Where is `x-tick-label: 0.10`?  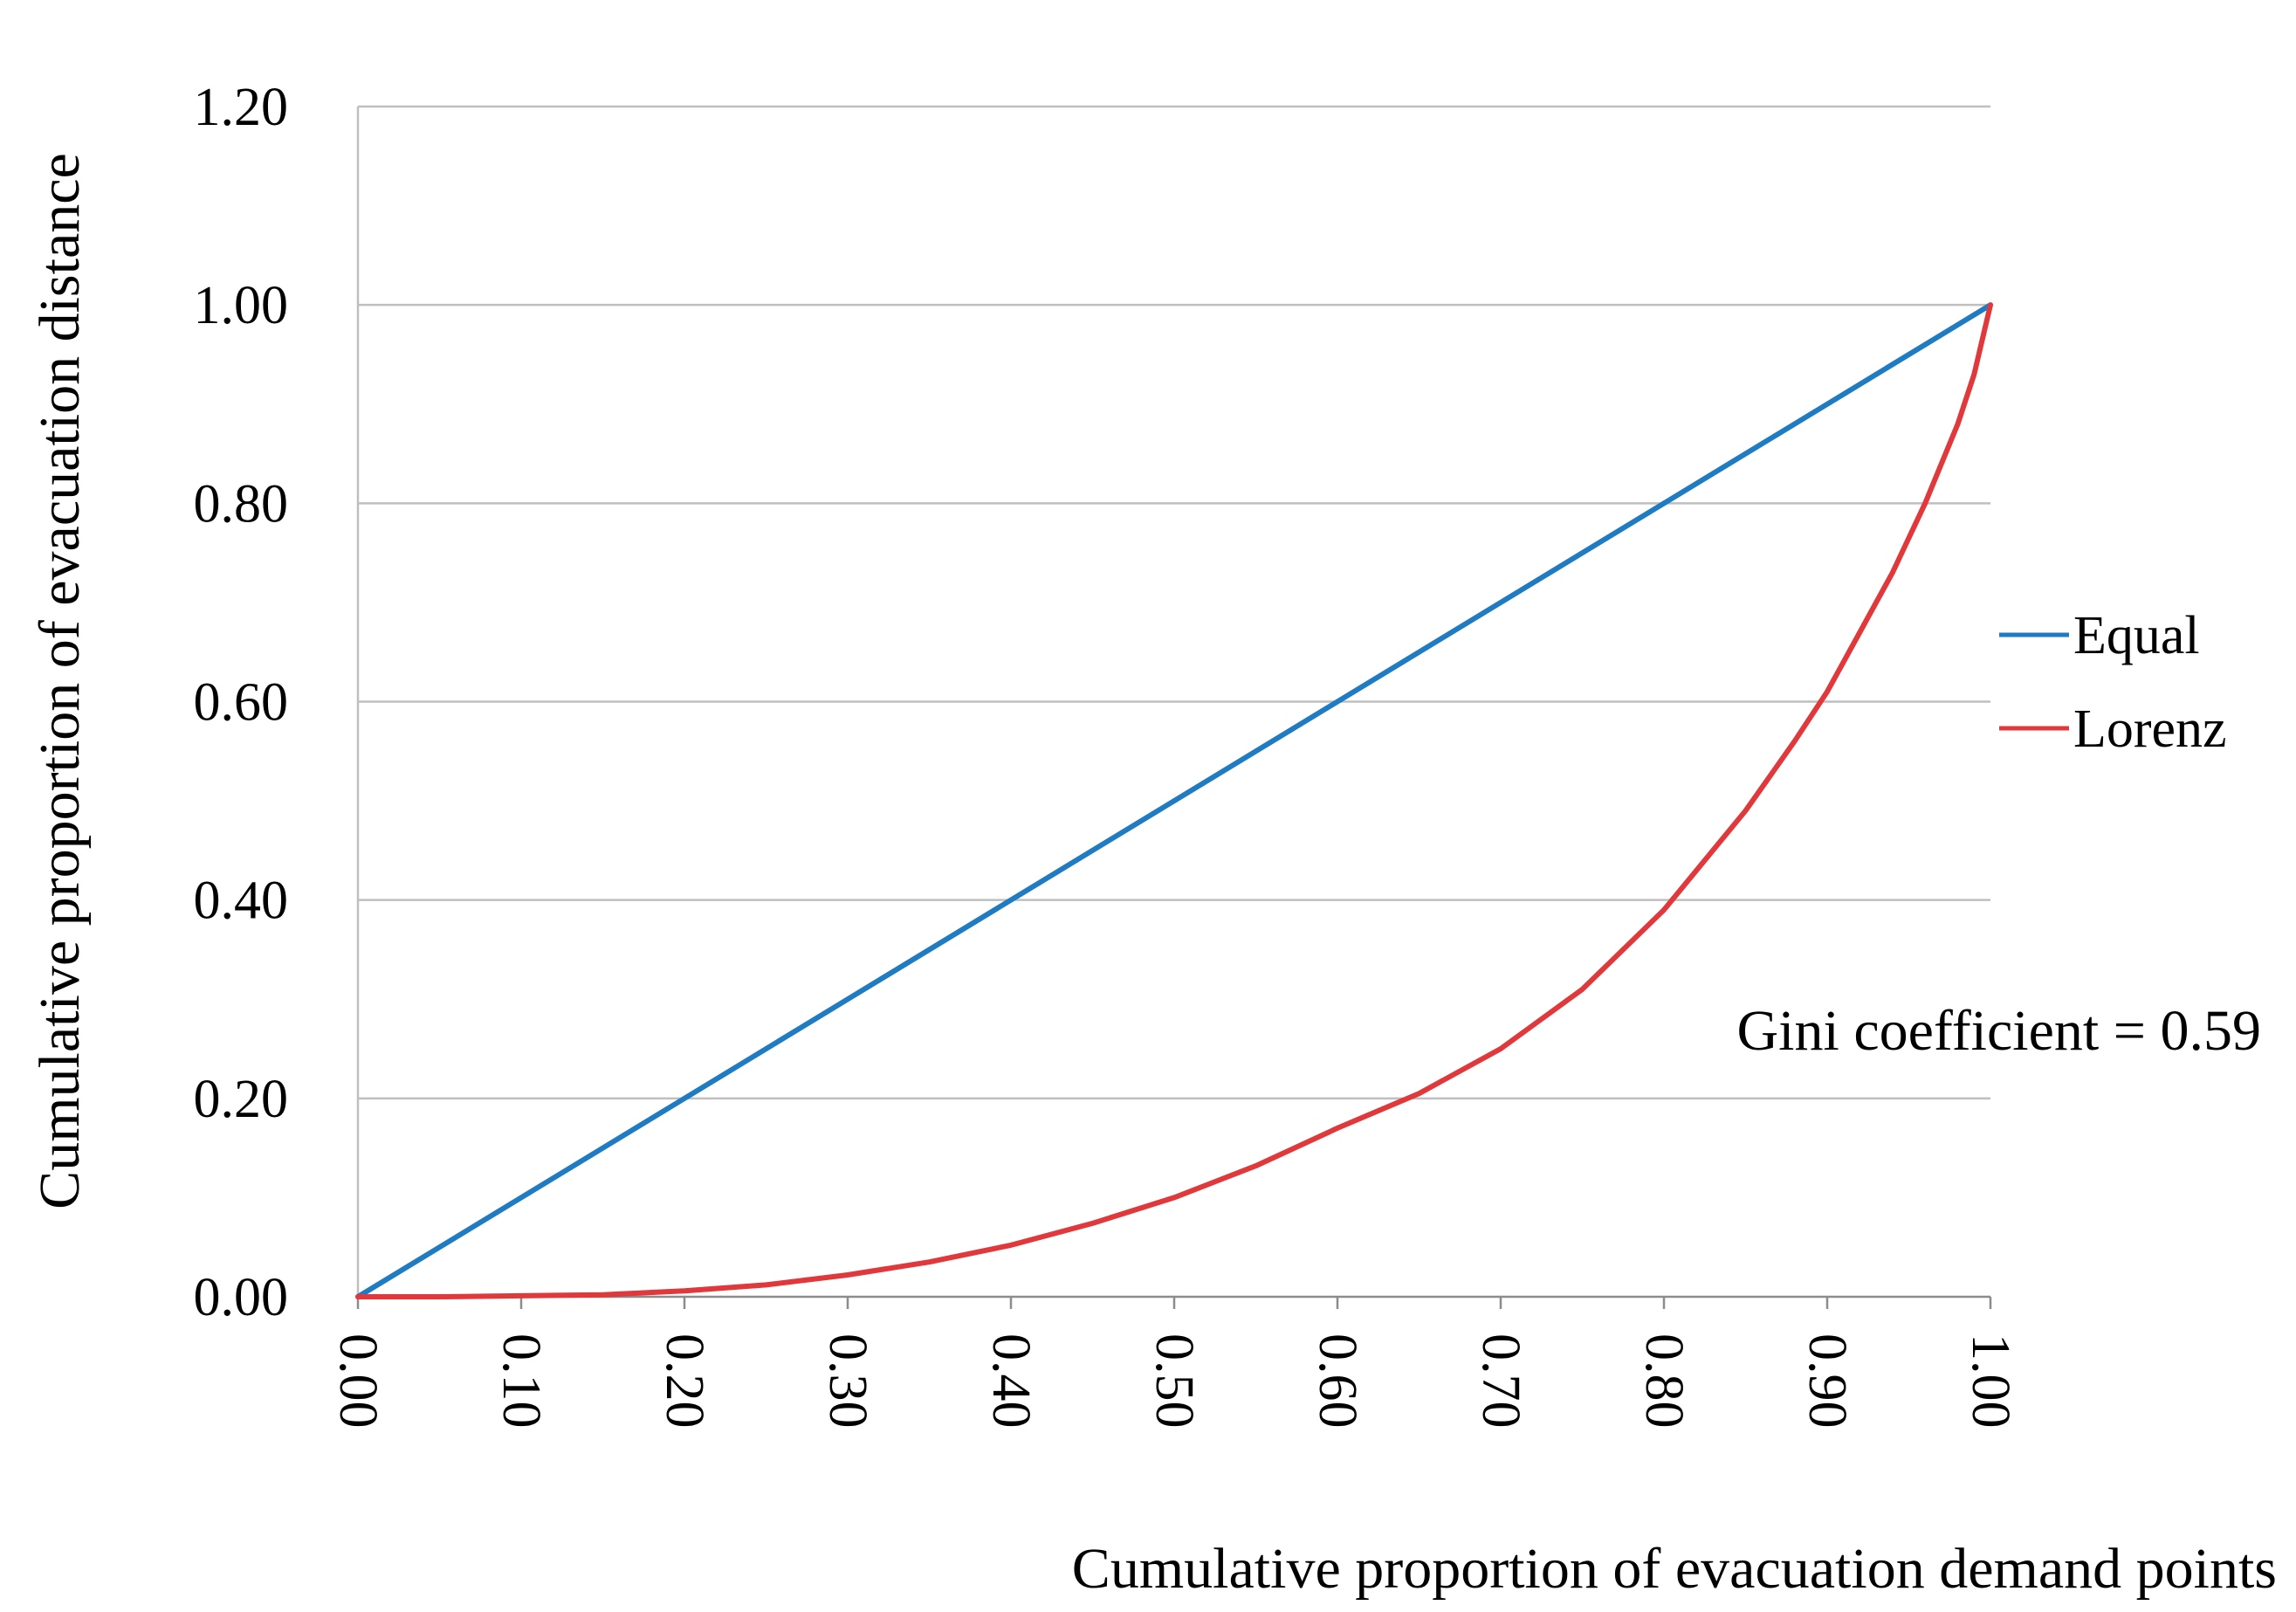 x-tick-label: 0.10 is located at coordinates (521, 1381).